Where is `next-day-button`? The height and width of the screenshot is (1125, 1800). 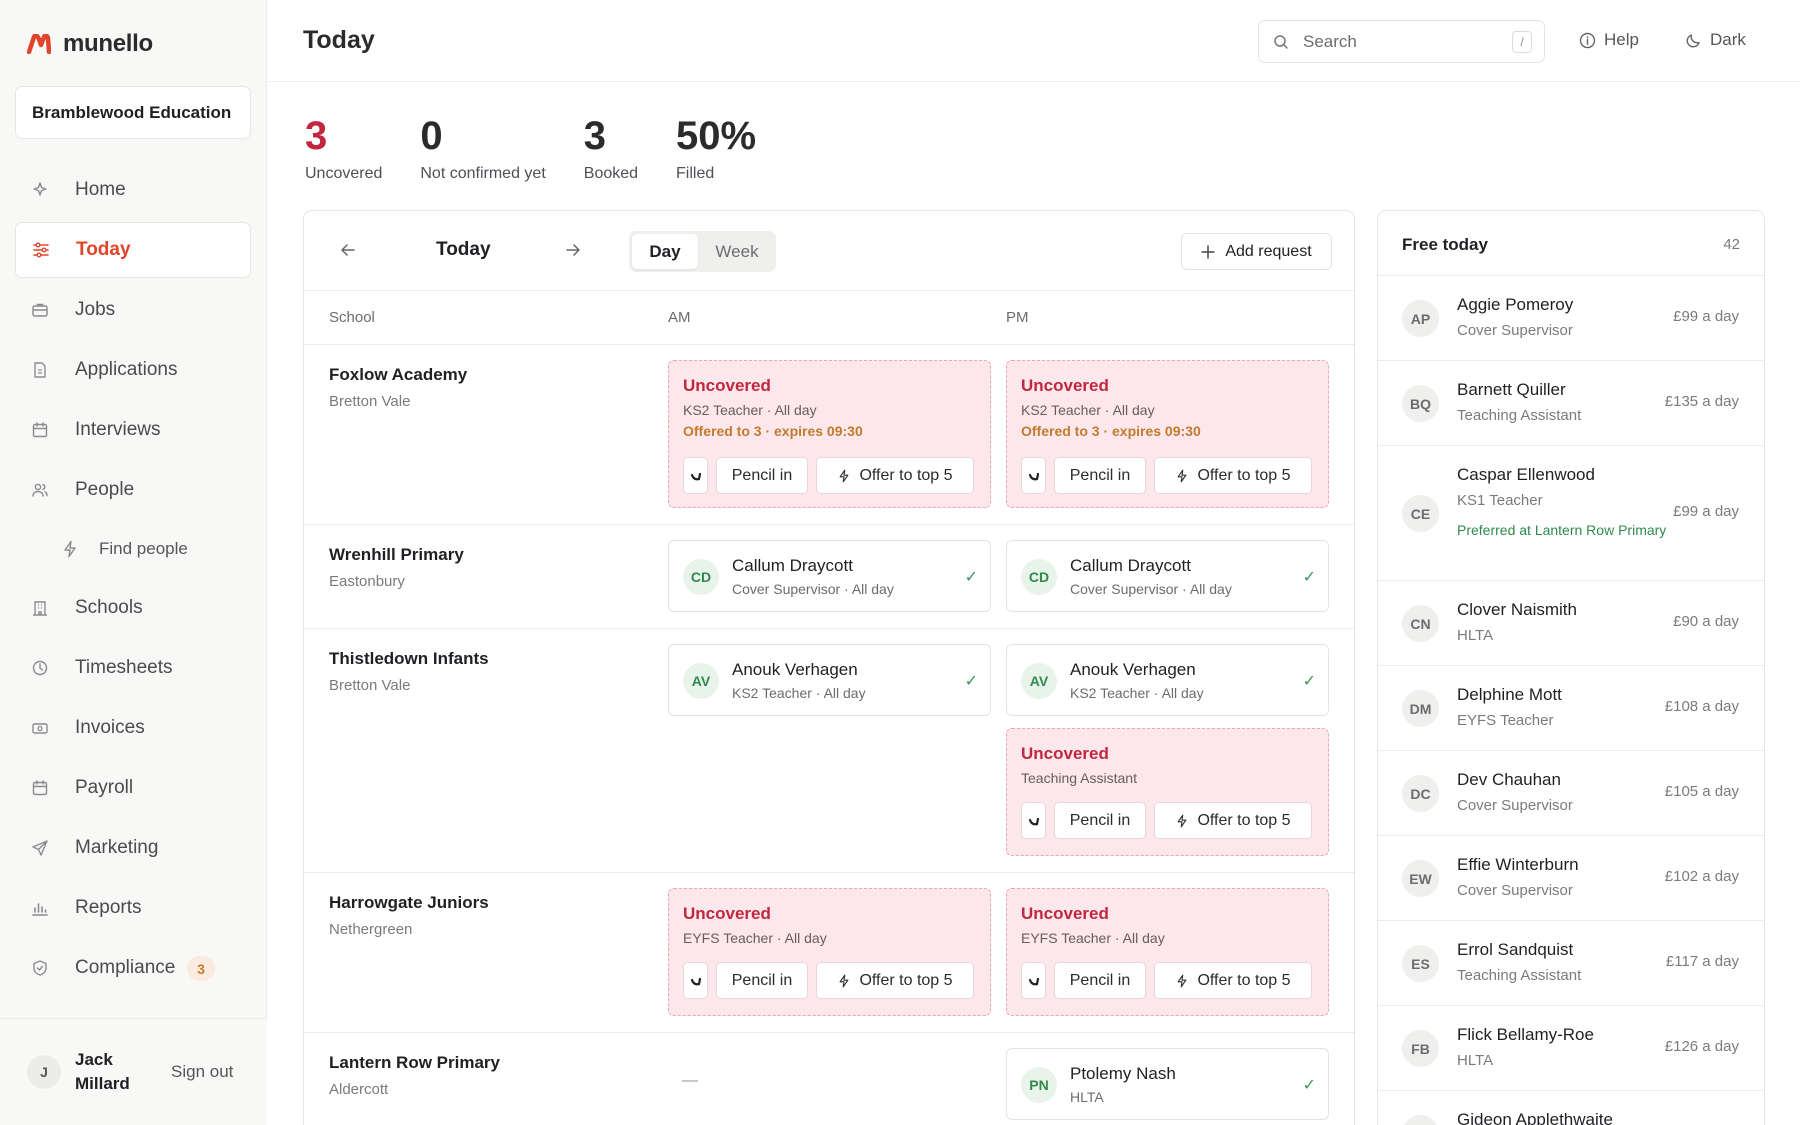
next-day-button is located at coordinates (573, 251).